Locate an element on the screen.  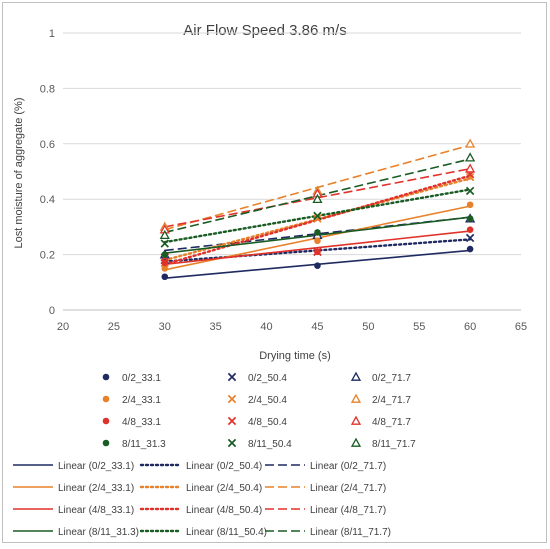
legend-label: 2/4_71.7 is located at coordinates (391, 400).